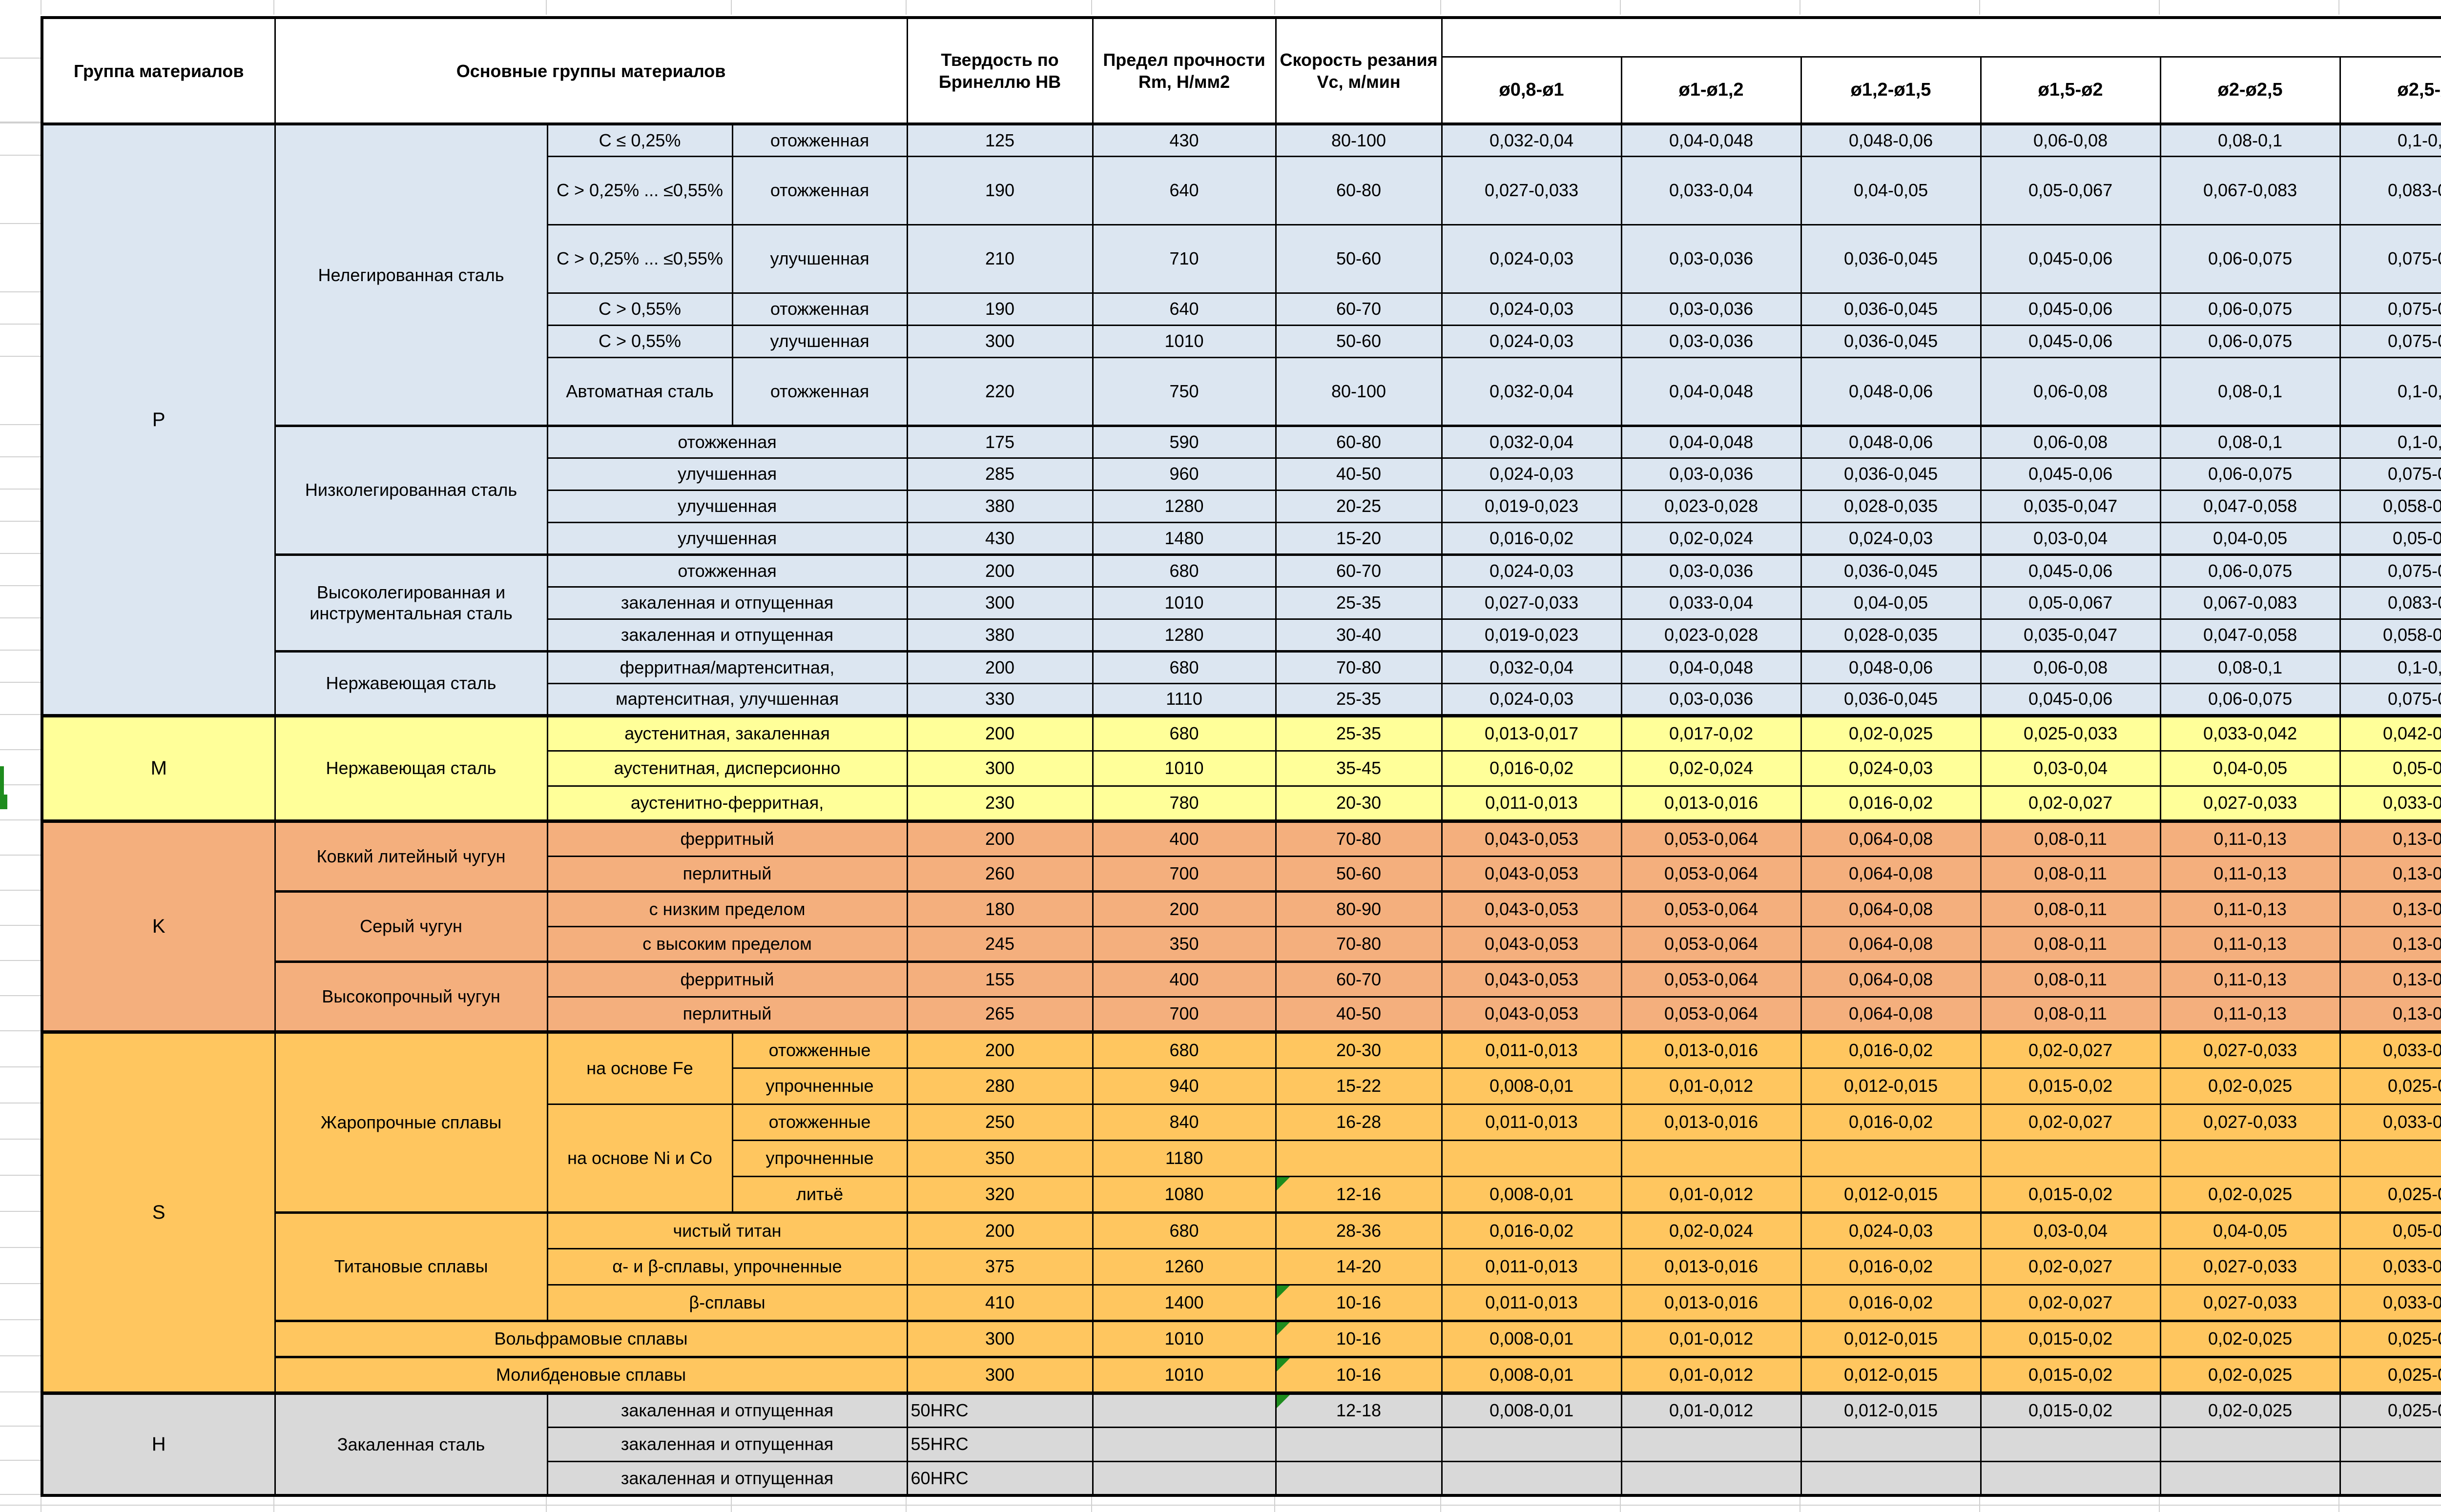  Describe the element at coordinates (1000, 1122) in the screenshot. I see `hb-cell: 250` at that location.